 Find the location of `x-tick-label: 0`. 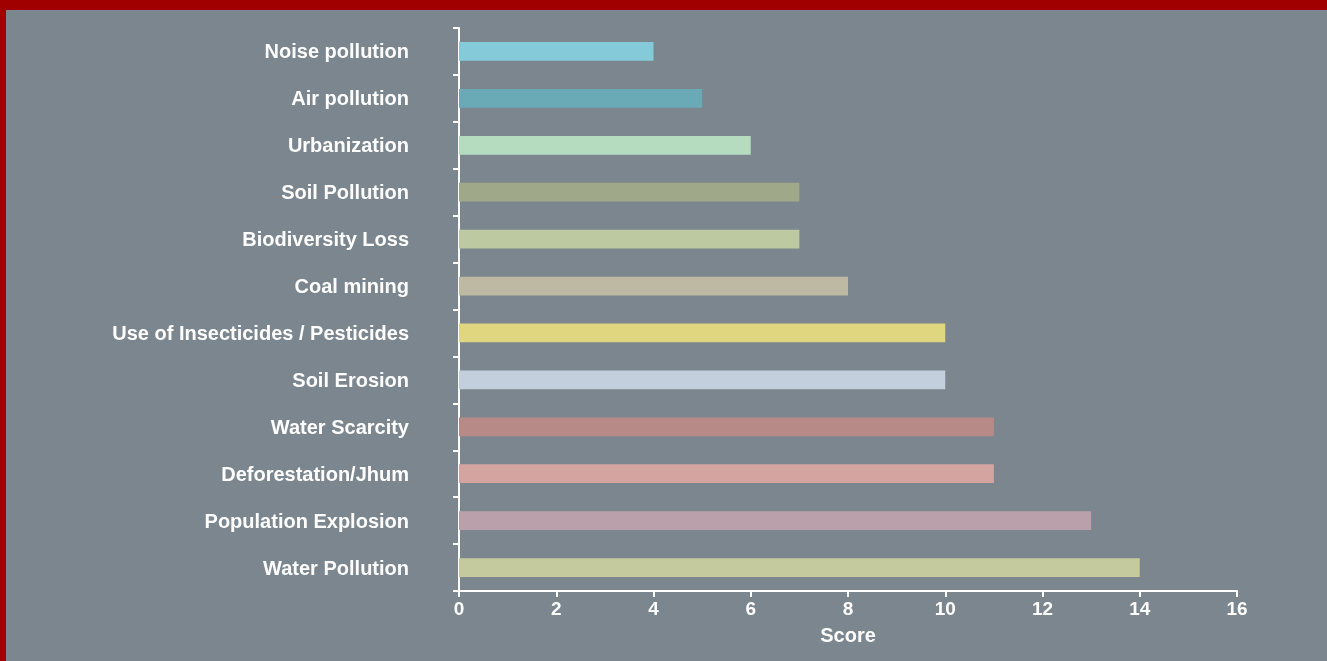

x-tick-label: 0 is located at coordinates (459, 608).